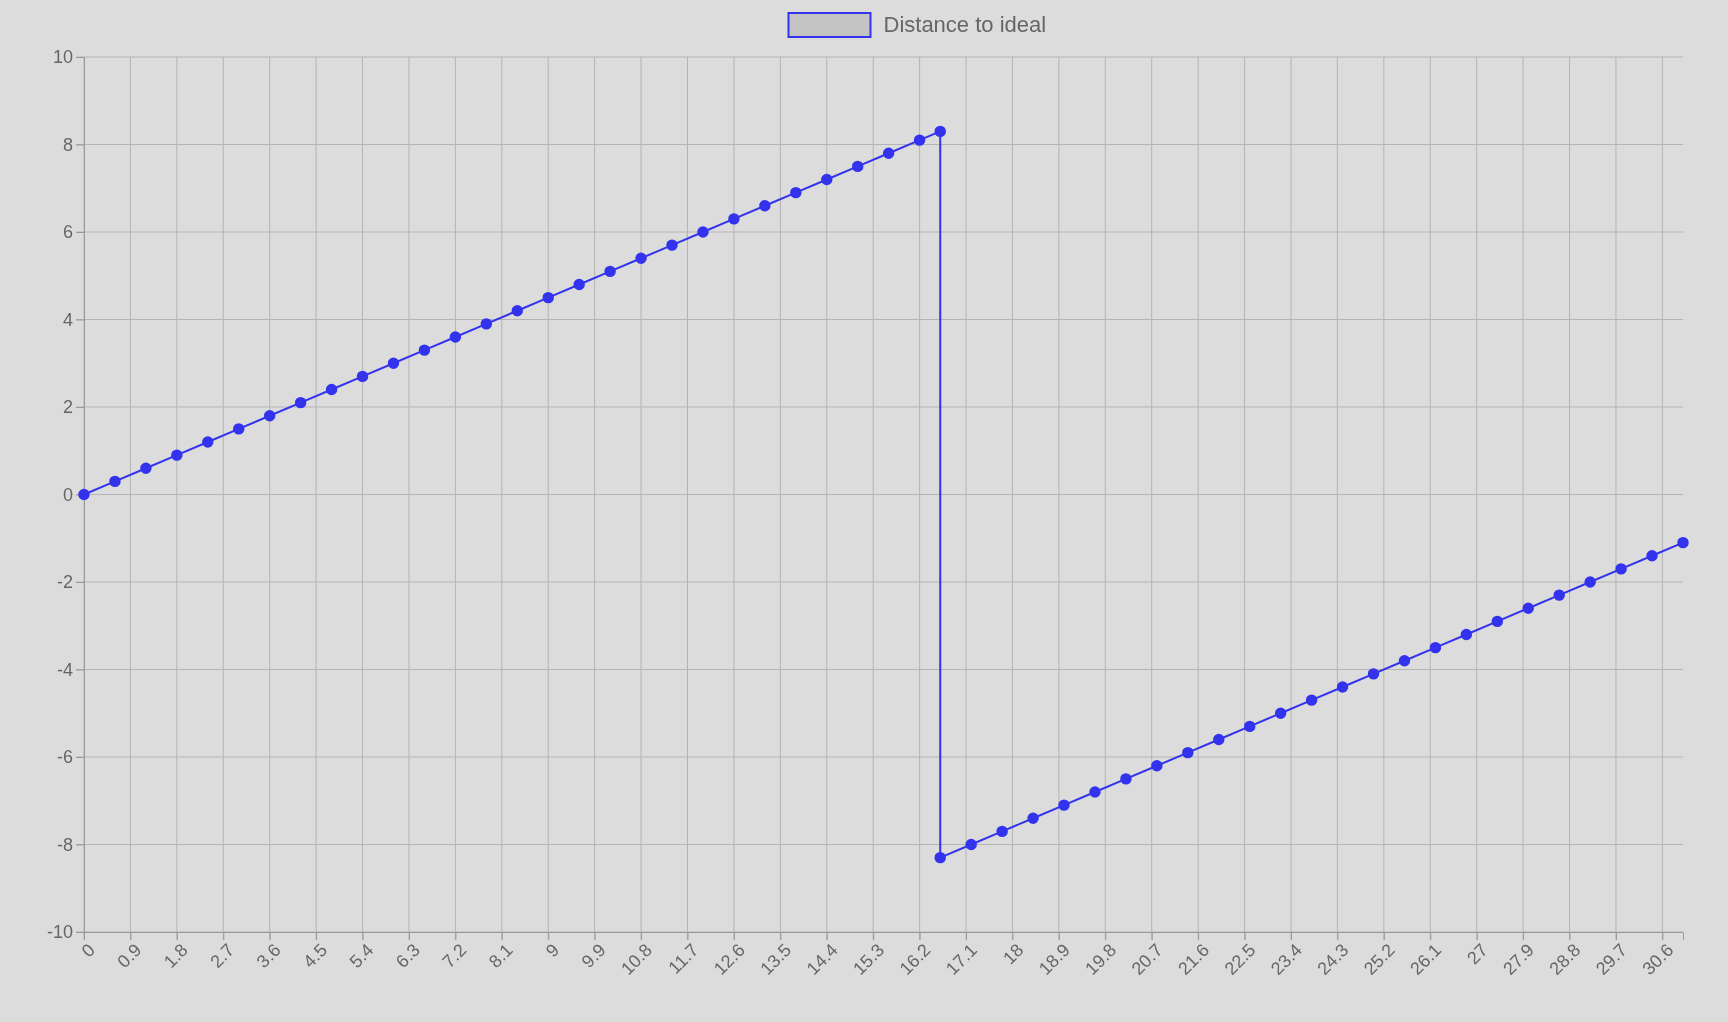 This screenshot has height=1022, width=1728. What do you see at coordinates (965, 24) in the screenshot?
I see `legend-label: Distance to ideal` at bounding box center [965, 24].